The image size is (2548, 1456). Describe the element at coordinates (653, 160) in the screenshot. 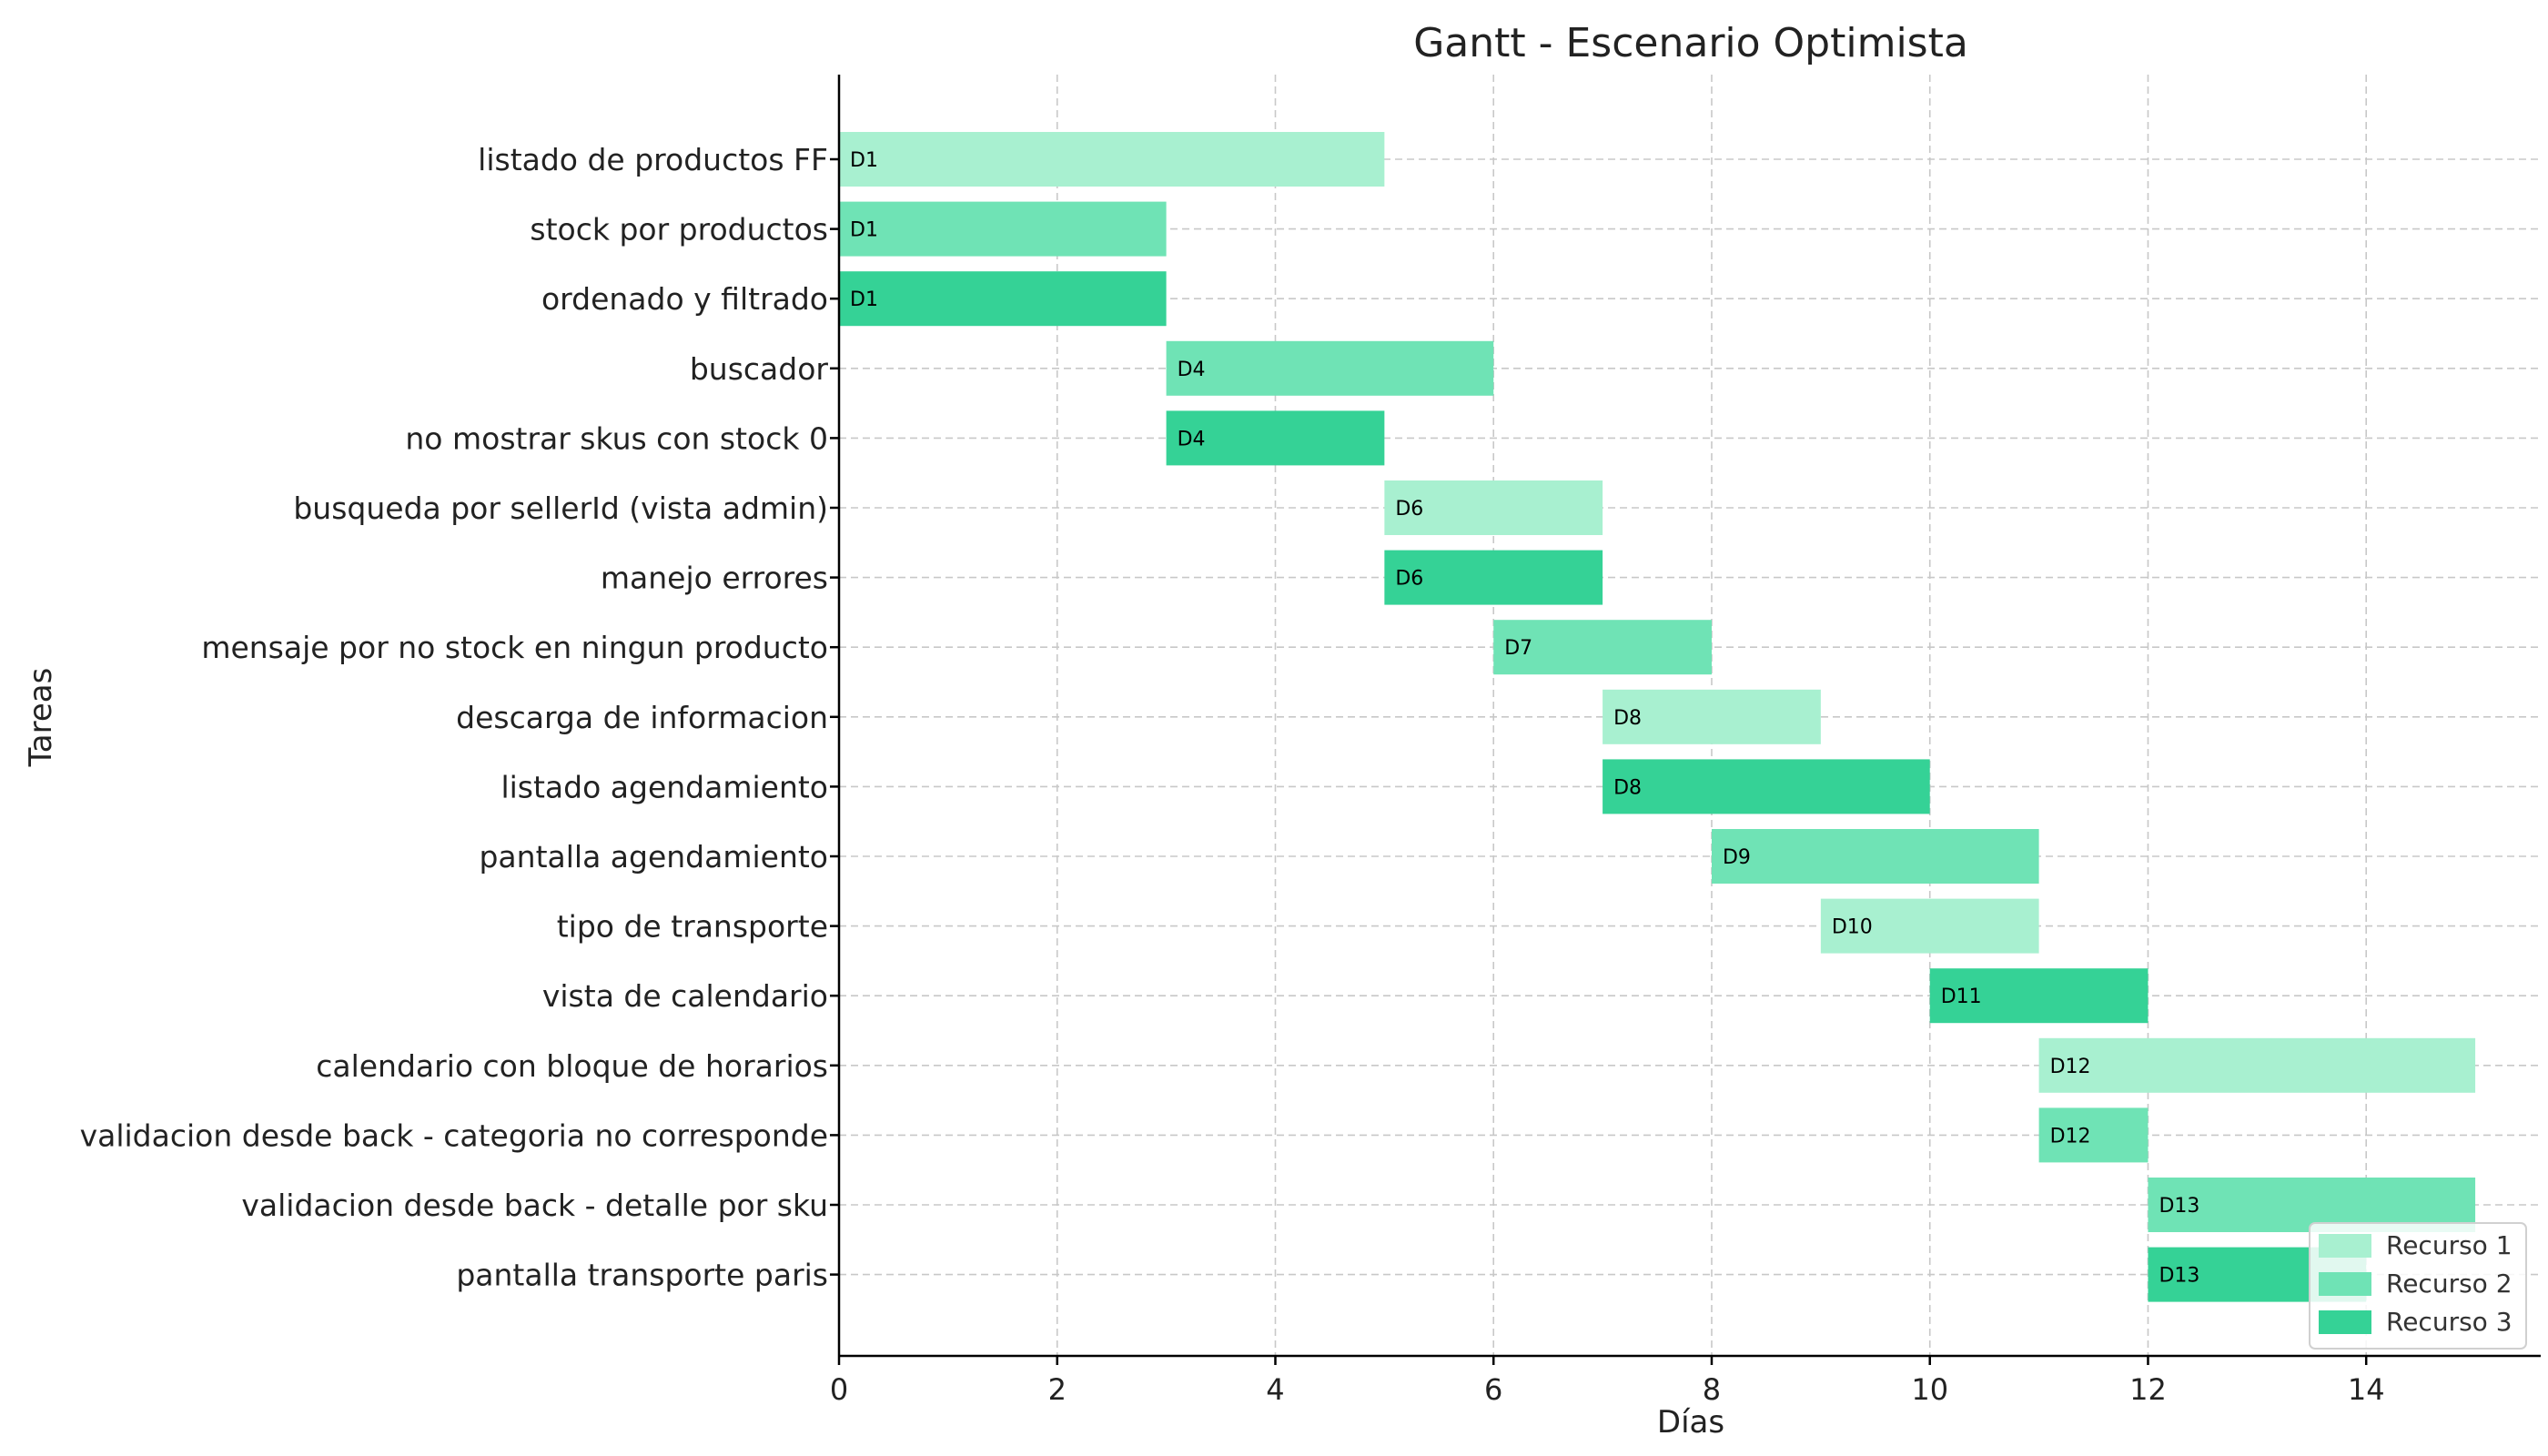

I see `task-label: listado de productos FF` at that location.